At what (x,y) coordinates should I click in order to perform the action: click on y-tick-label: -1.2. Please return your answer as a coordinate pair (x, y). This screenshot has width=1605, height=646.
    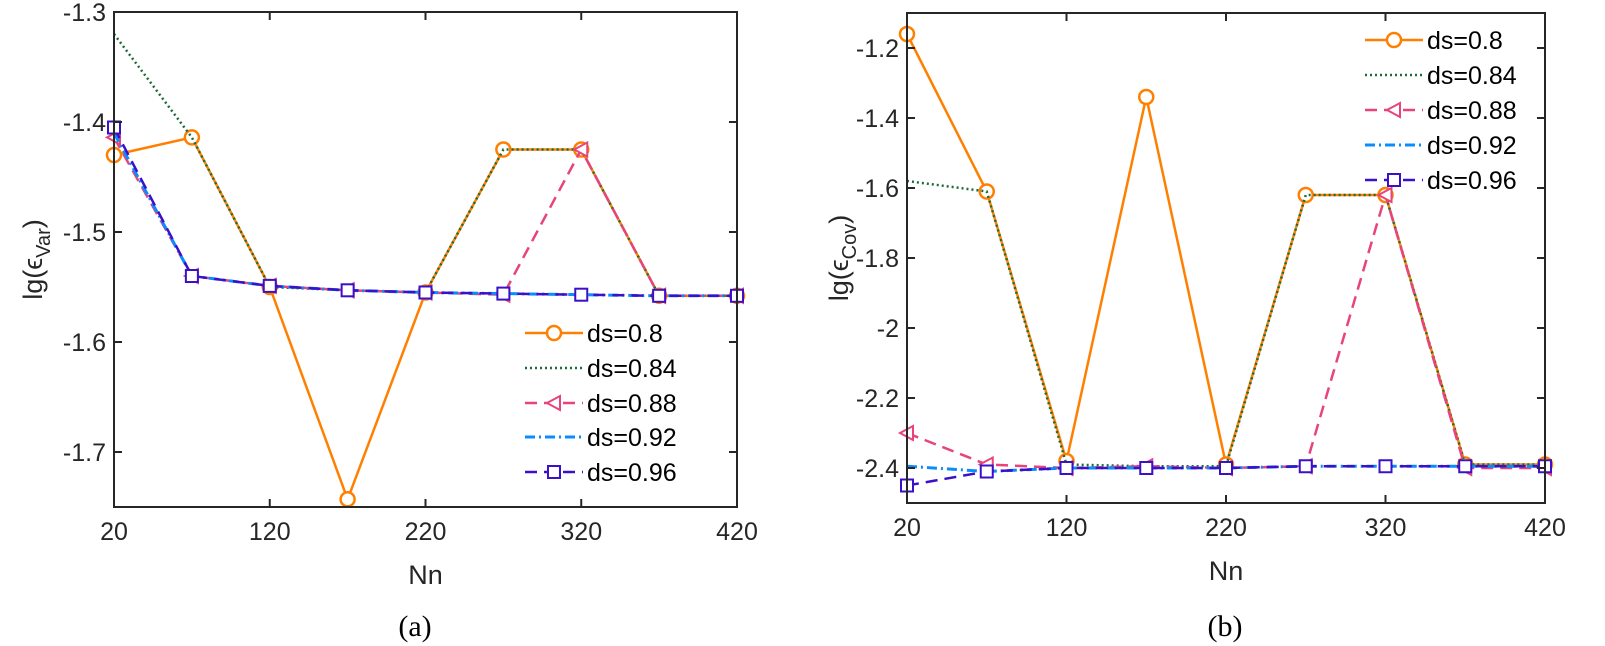
    Looking at the image, I should click on (877, 49).